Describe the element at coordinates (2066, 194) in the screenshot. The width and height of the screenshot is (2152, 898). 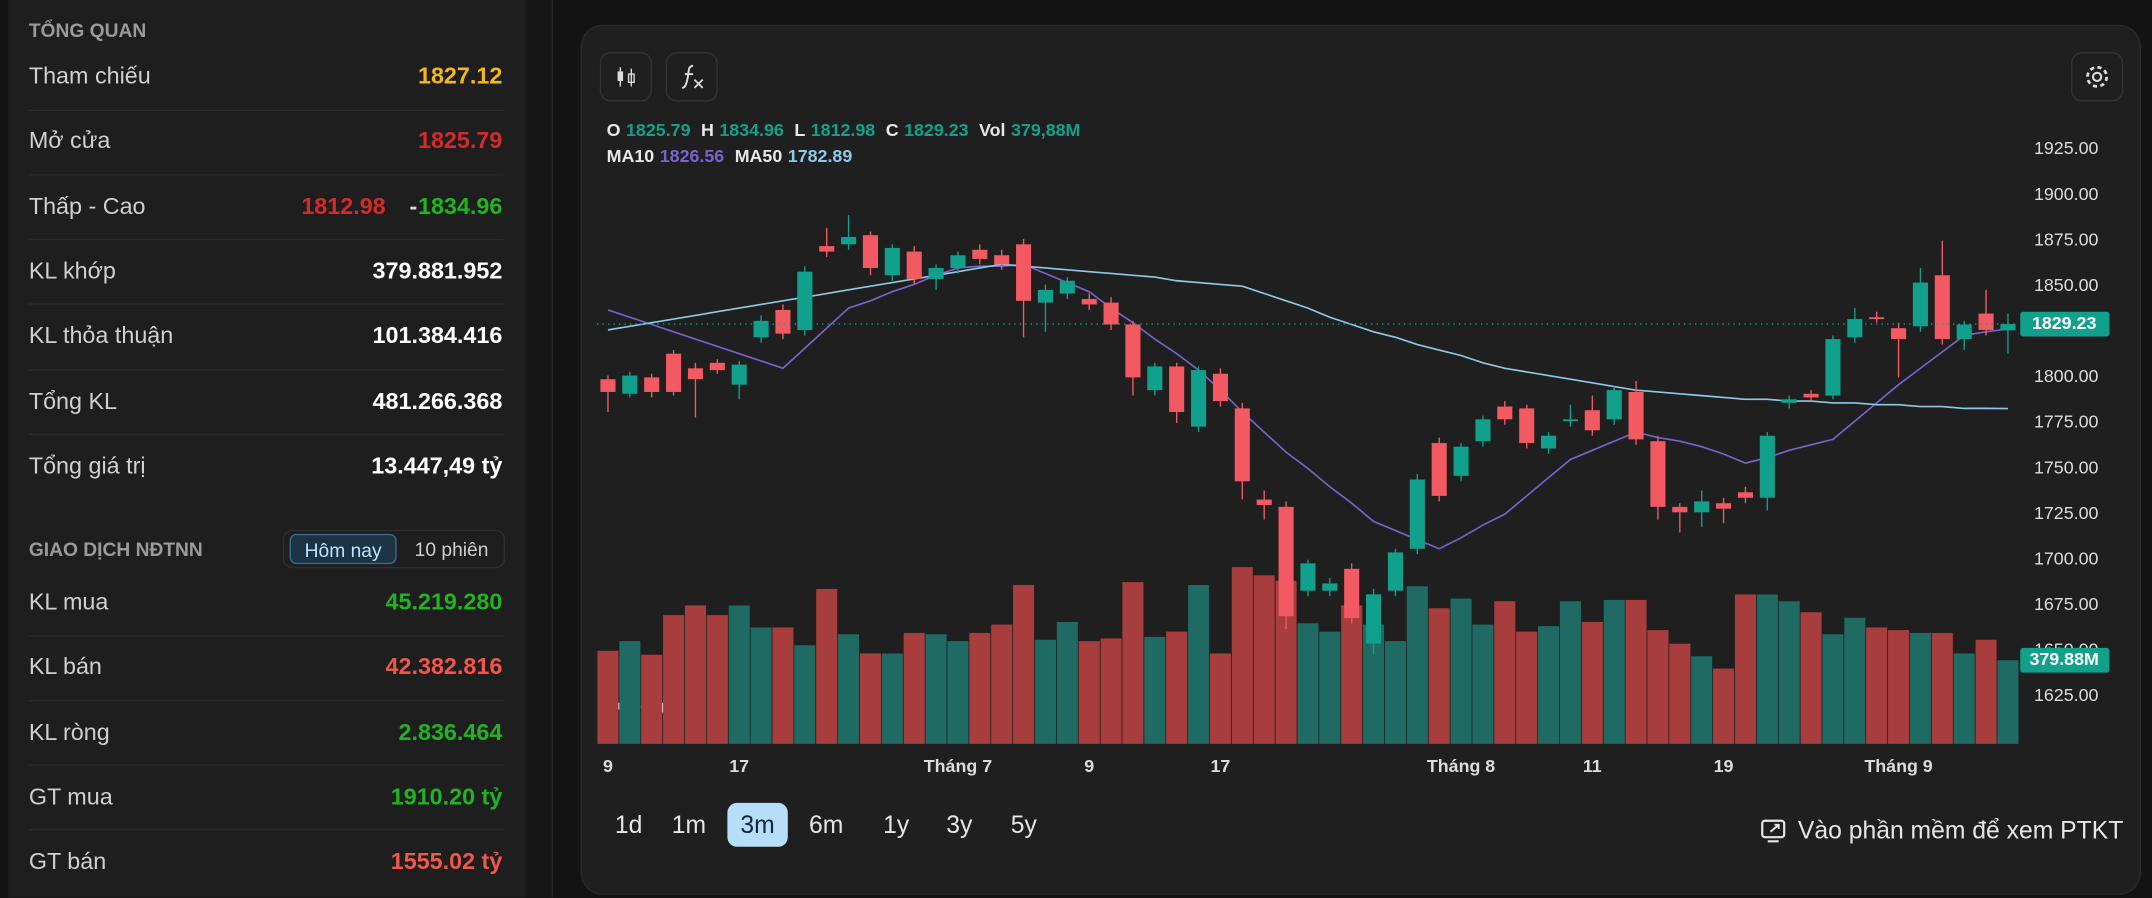
I see `y-tick-label: 1900.00` at that location.